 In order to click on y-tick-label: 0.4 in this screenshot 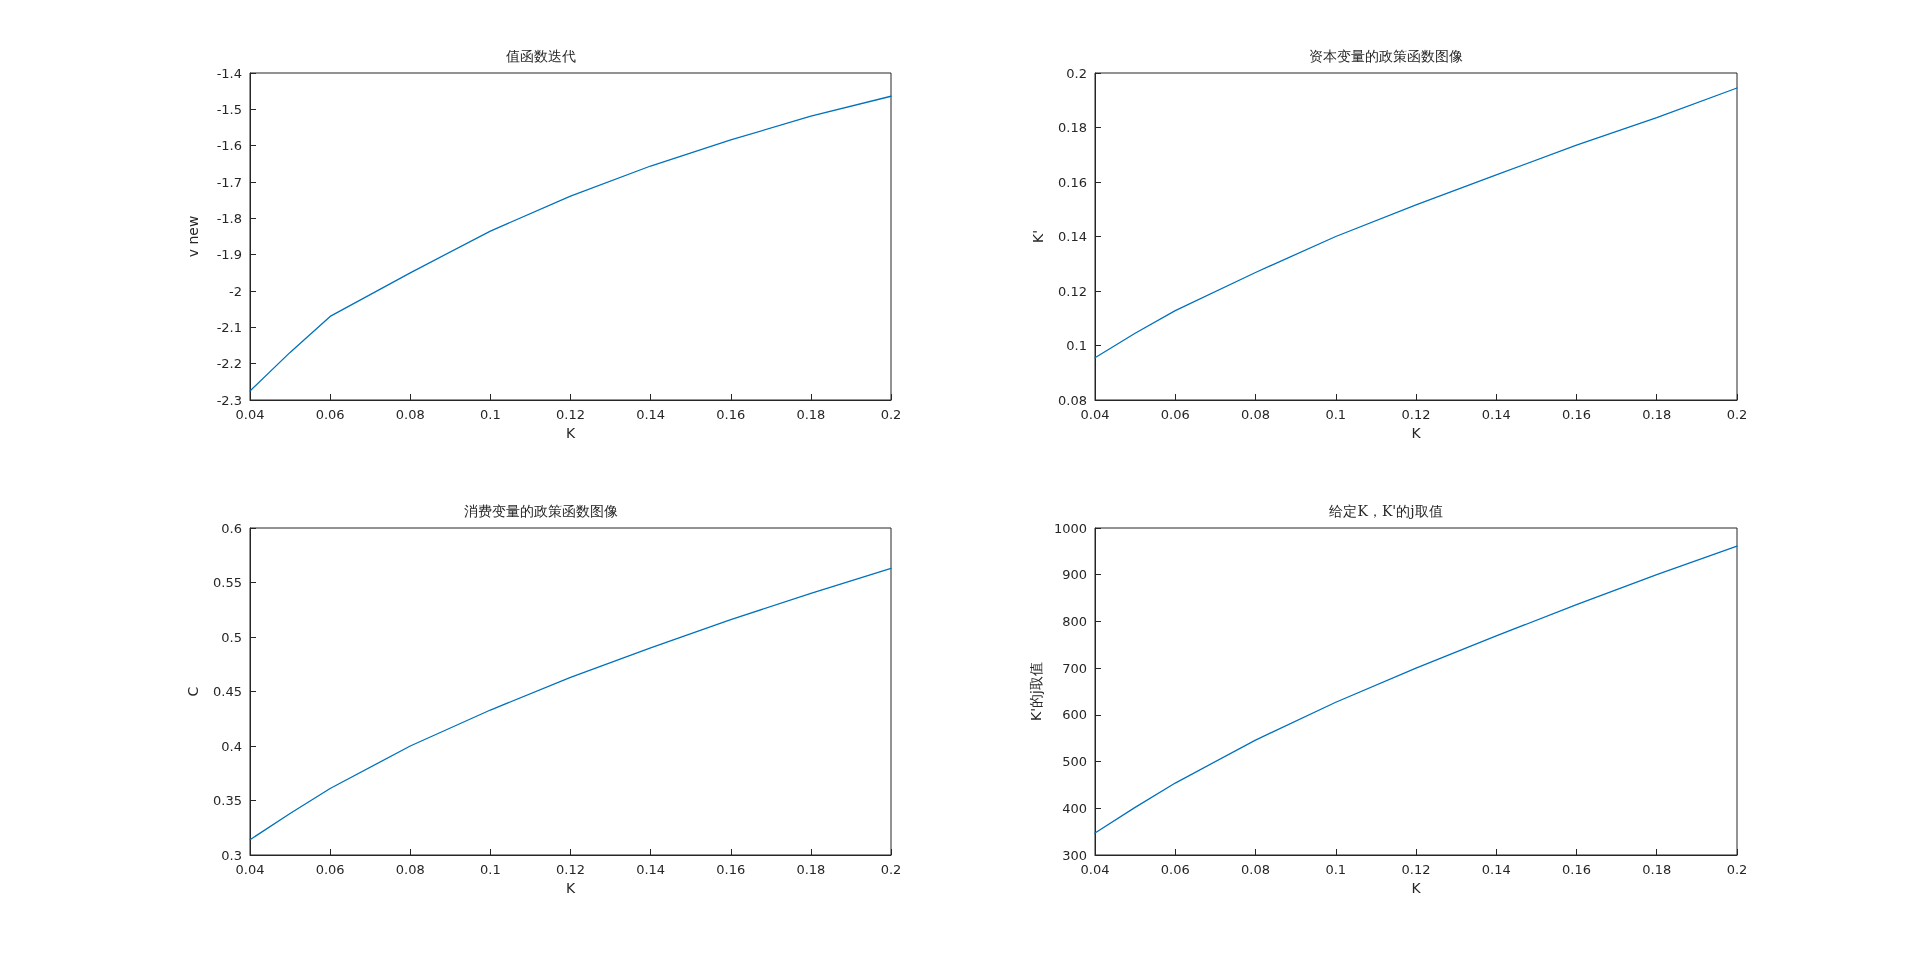, I will do `click(231, 746)`.